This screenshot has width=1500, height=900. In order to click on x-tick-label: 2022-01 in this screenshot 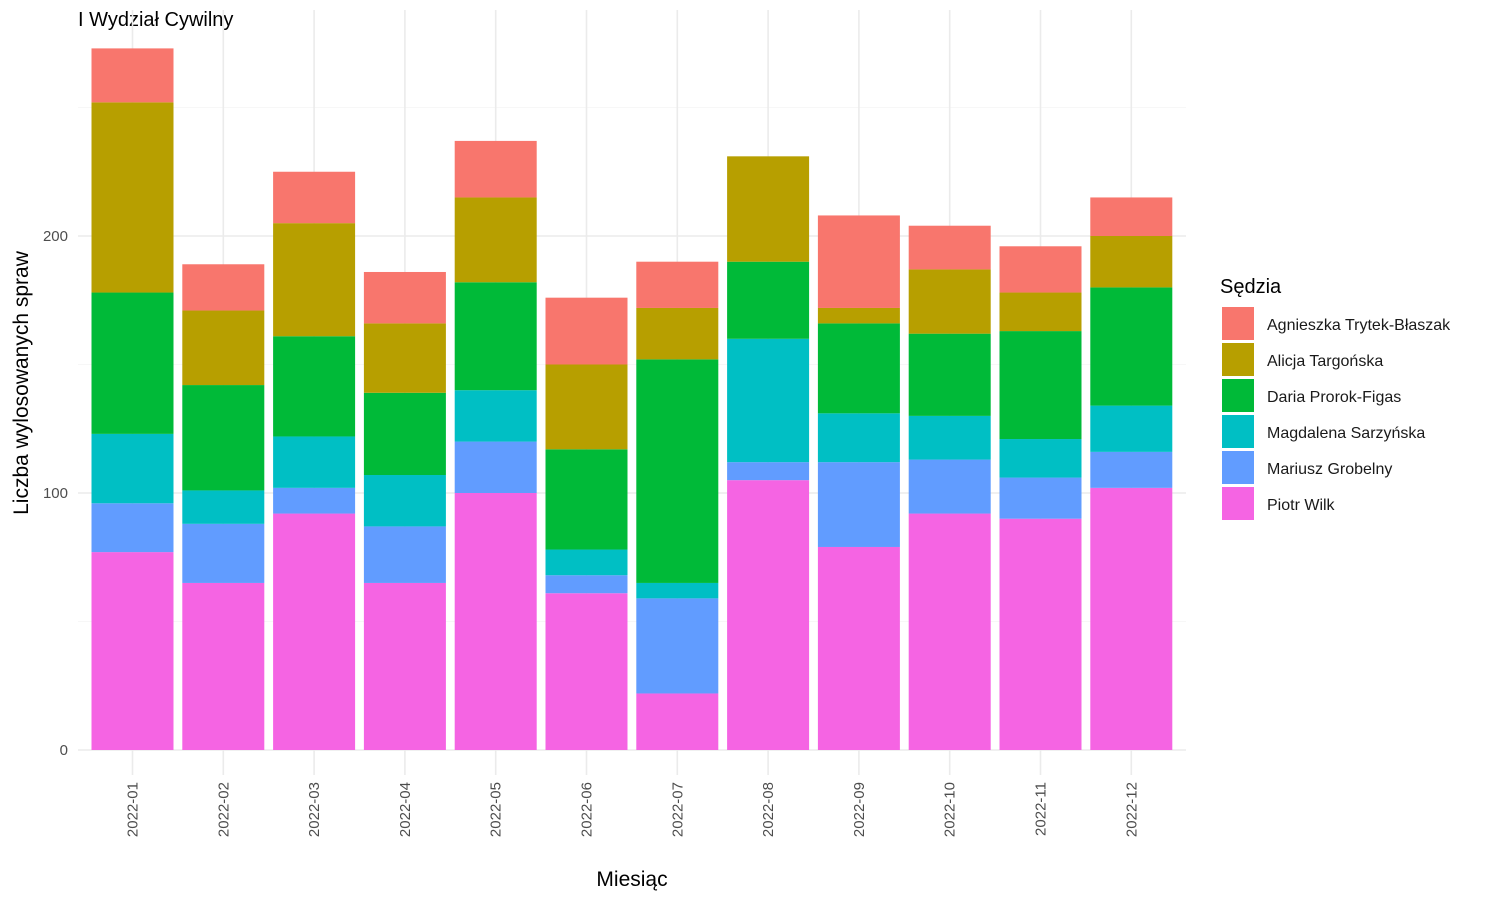, I will do `click(133, 809)`.